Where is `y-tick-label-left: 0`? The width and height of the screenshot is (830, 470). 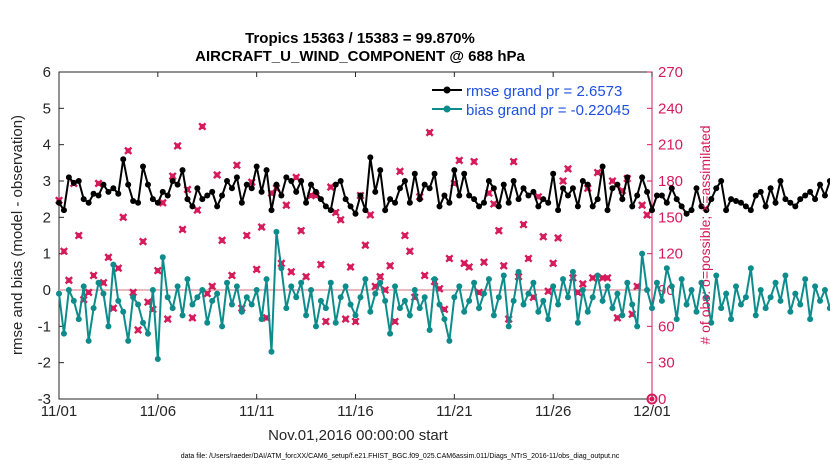
y-tick-label-left: 0 is located at coordinates (47, 290).